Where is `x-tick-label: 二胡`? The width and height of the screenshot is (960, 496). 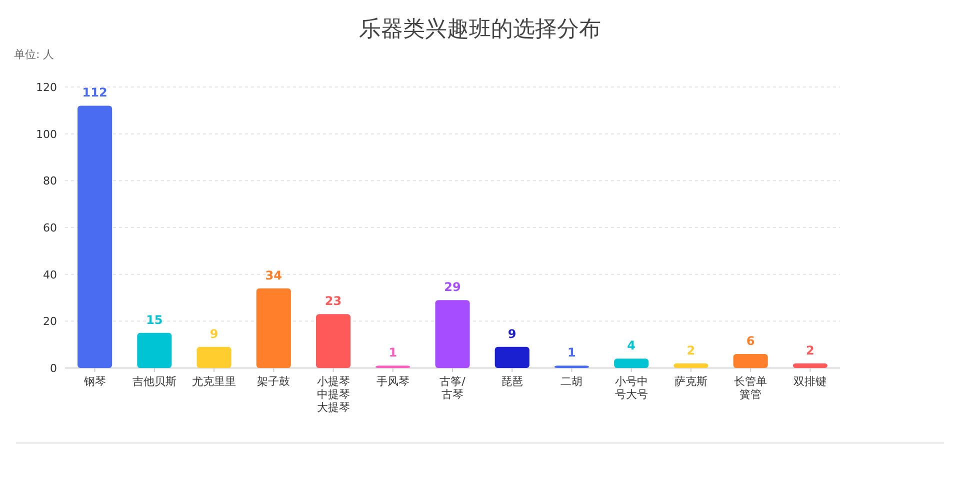
x-tick-label: 二胡 is located at coordinates (571, 381).